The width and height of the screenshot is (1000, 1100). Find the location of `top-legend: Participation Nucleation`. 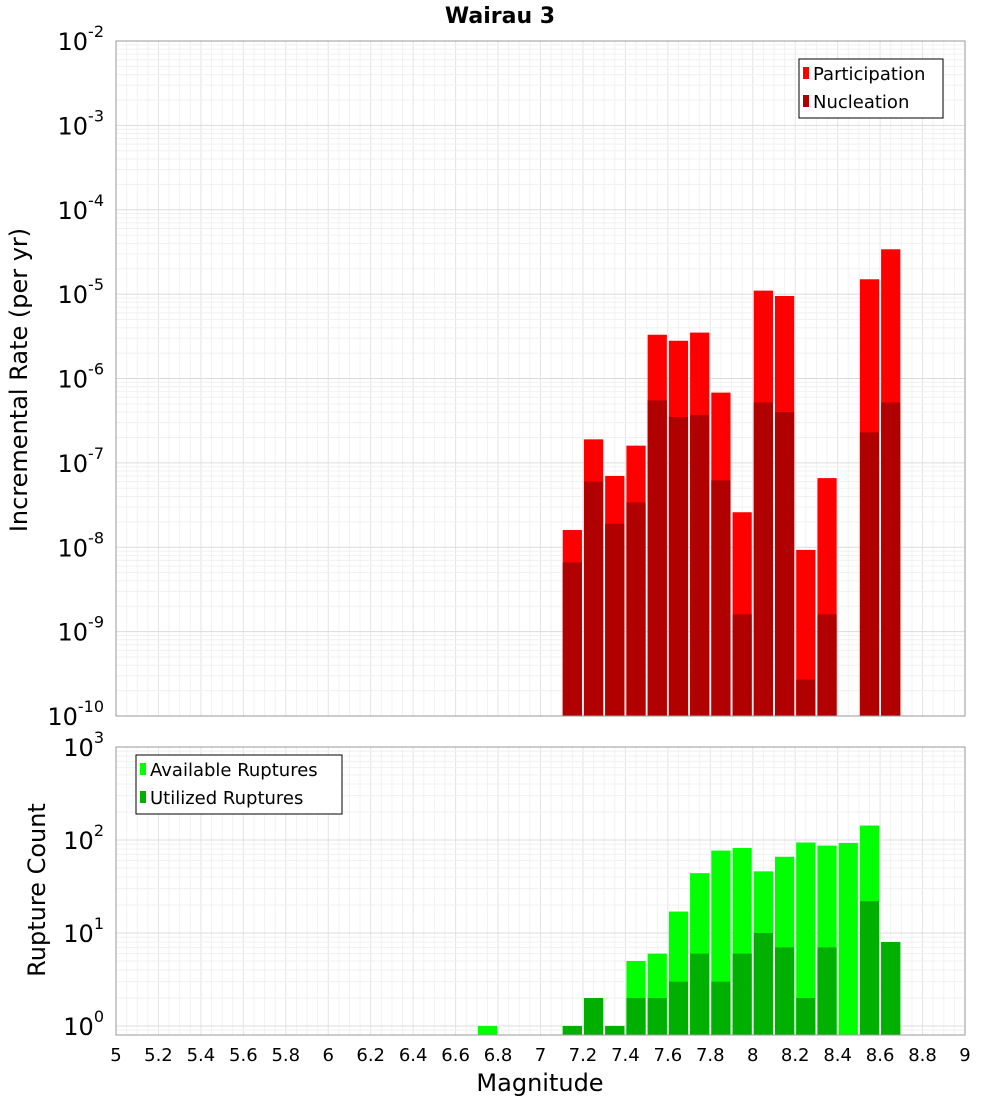

top-legend: Participation Nucleation is located at coordinates (871, 88).